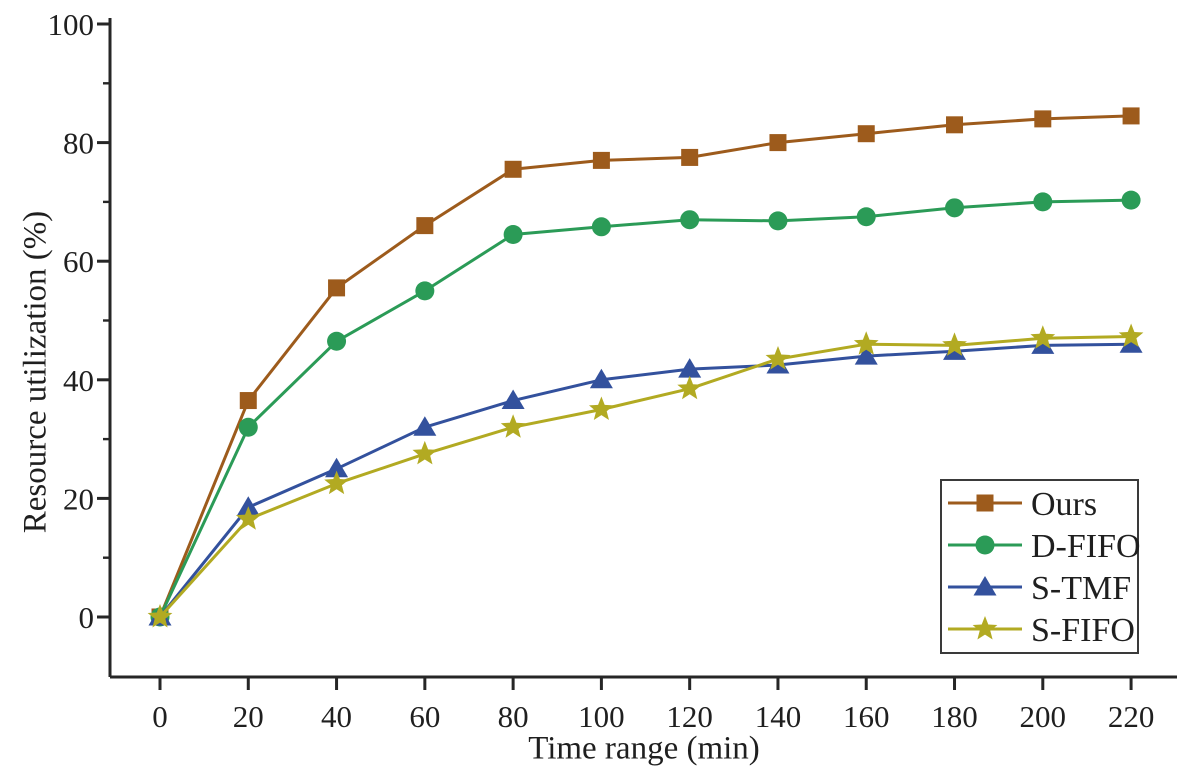  Describe the element at coordinates (424, 716) in the screenshot. I see `x-tick-label: 60` at that location.